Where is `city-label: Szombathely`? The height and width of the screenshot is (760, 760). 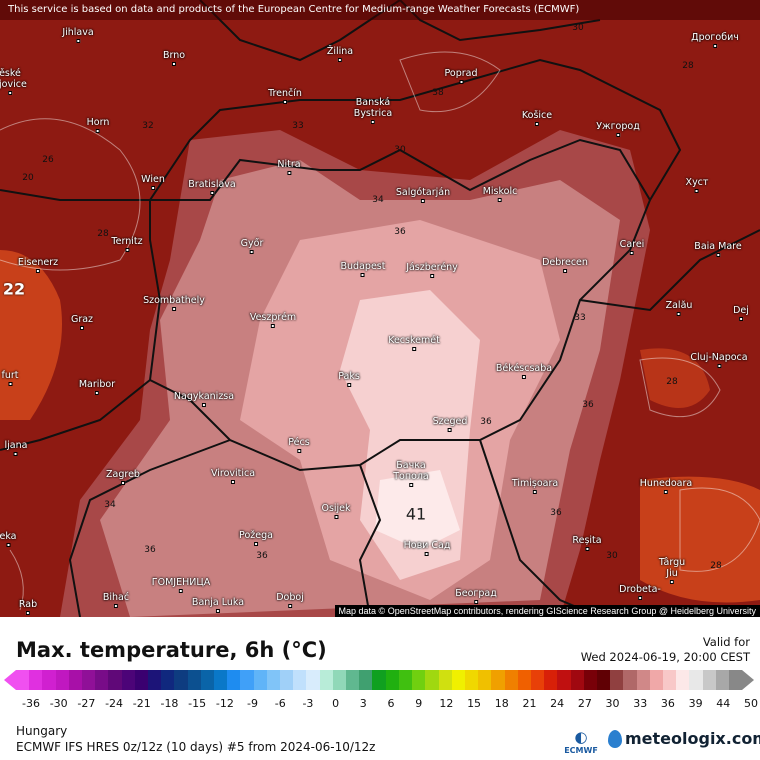 city-label: Szombathely is located at coordinates (174, 303).